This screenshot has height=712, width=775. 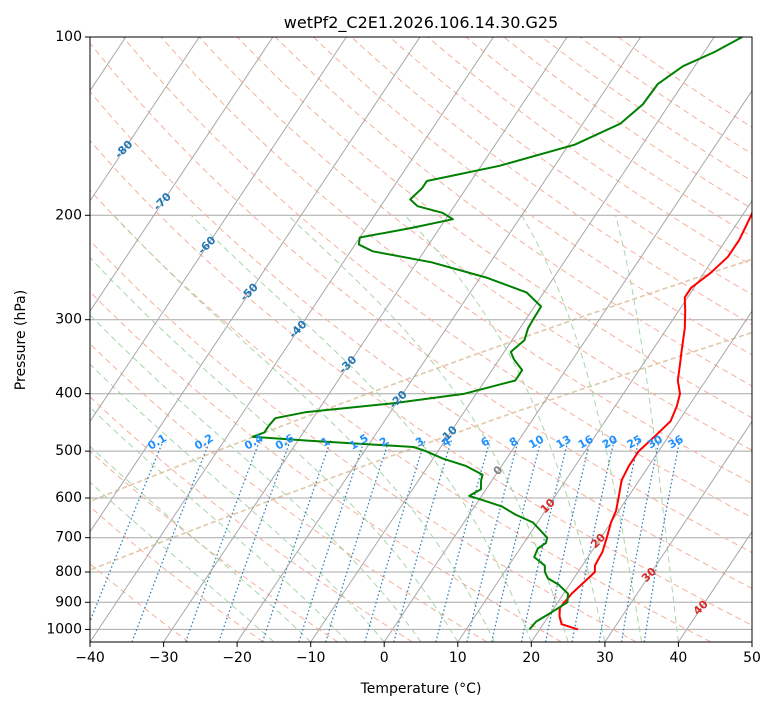 I want to click on x-tick-label: 20, so click(x=531, y=658).